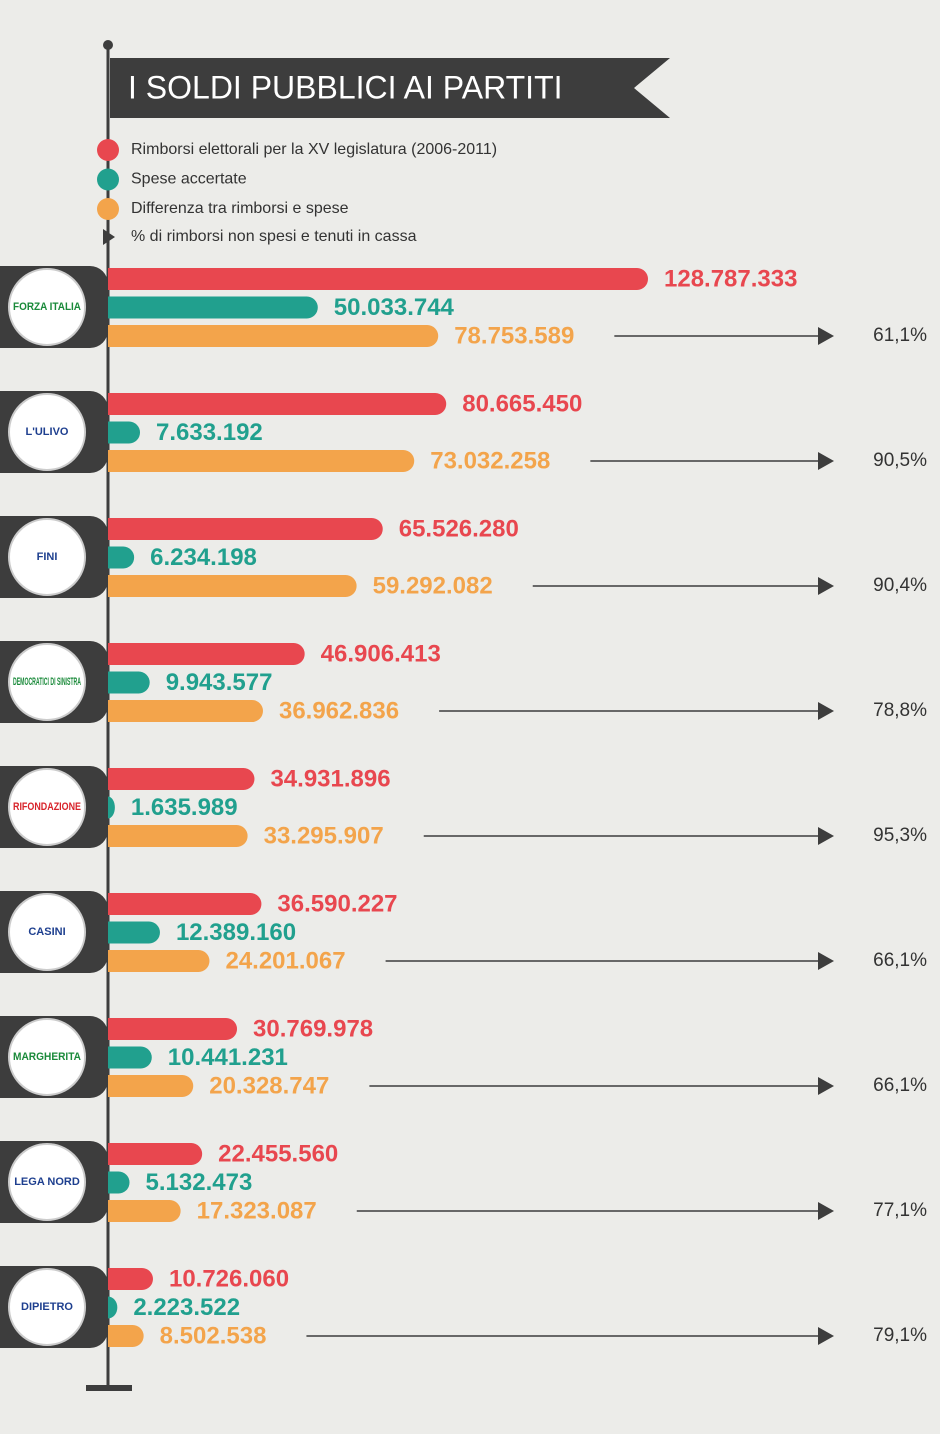 The image size is (940, 1434). I want to click on value-label: 36.590.227, so click(337, 903).